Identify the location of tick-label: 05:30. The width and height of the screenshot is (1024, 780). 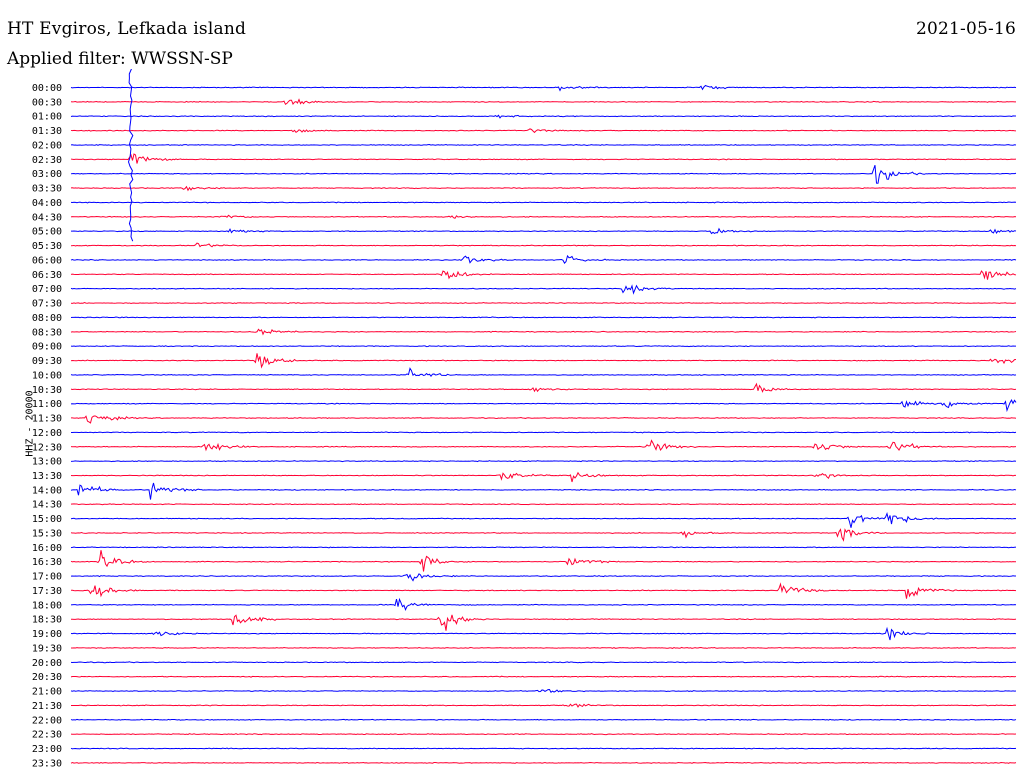
(47, 246).